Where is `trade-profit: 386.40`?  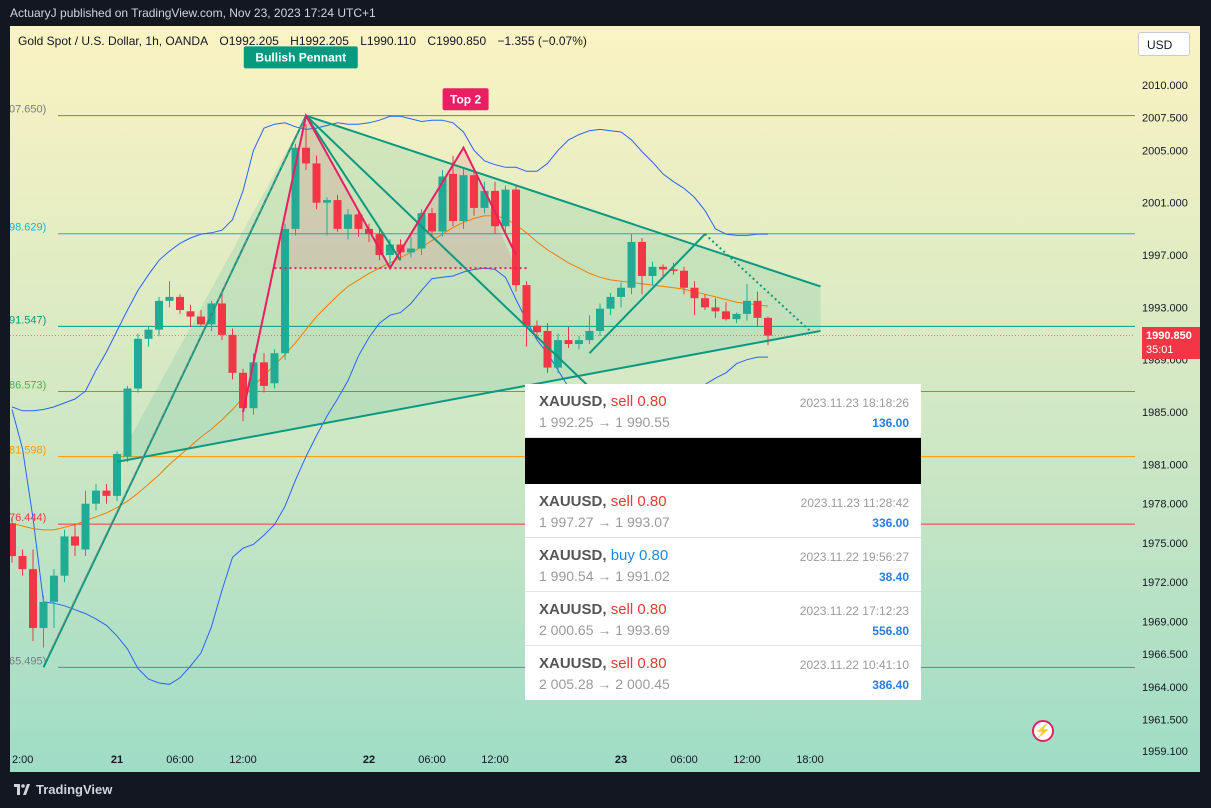 trade-profit: 386.40 is located at coordinates (890, 685).